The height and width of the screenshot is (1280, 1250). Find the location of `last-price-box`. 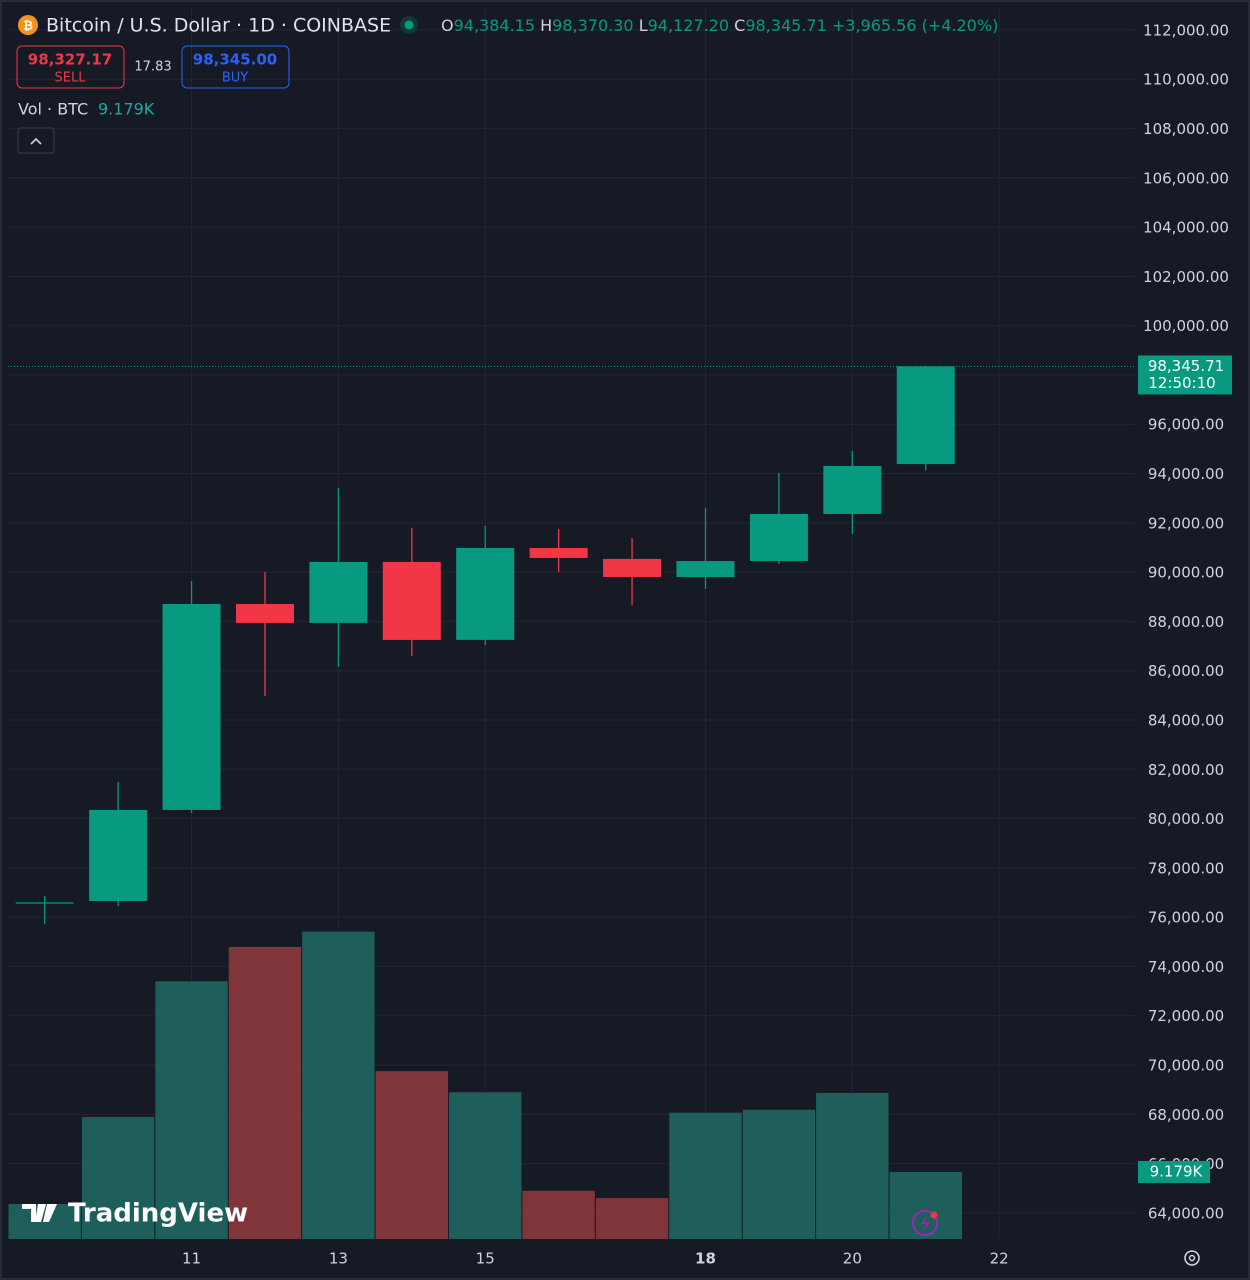

last-price-box is located at coordinates (1185, 375).